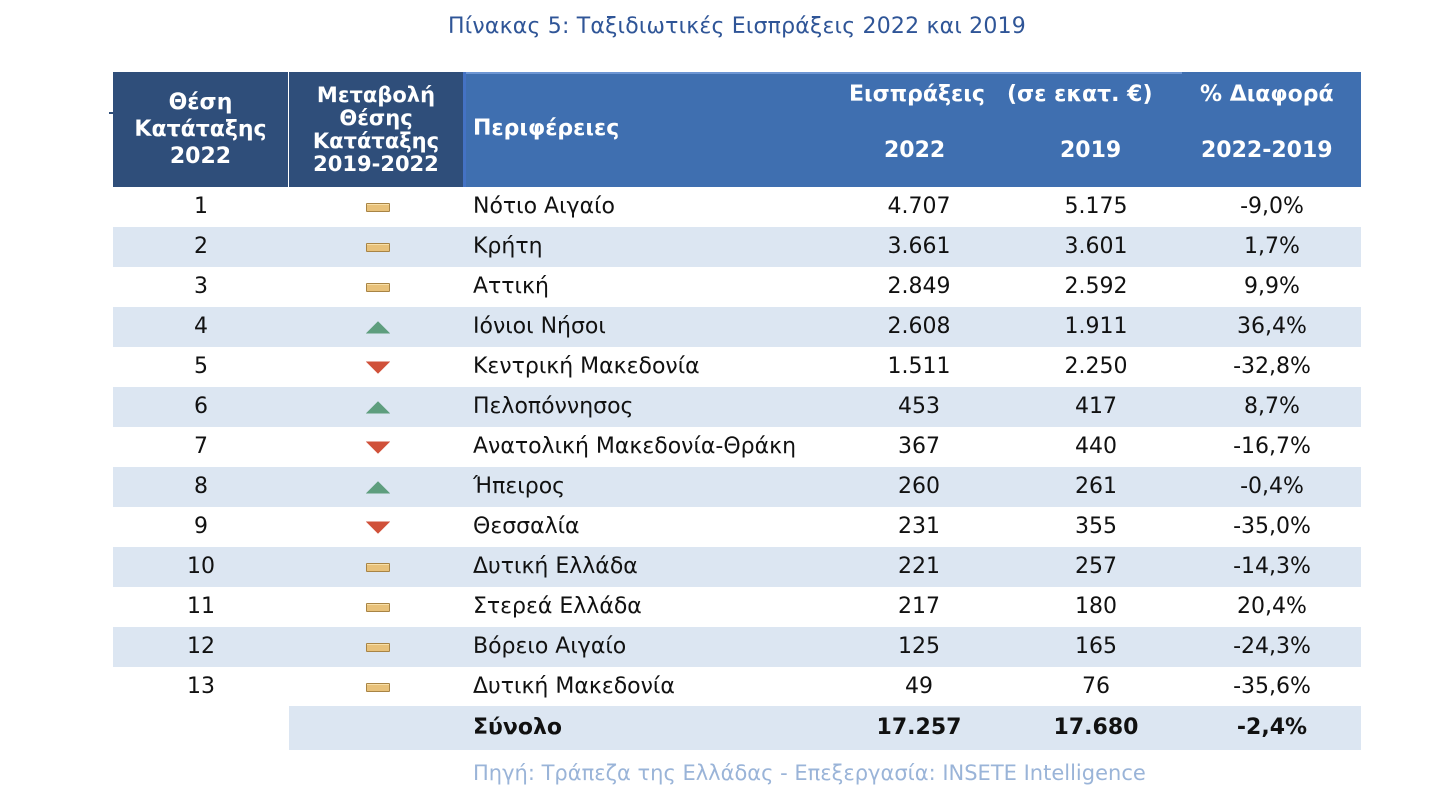 The height and width of the screenshot is (806, 1454). I want to click on rank-cell: 6, so click(201, 406).